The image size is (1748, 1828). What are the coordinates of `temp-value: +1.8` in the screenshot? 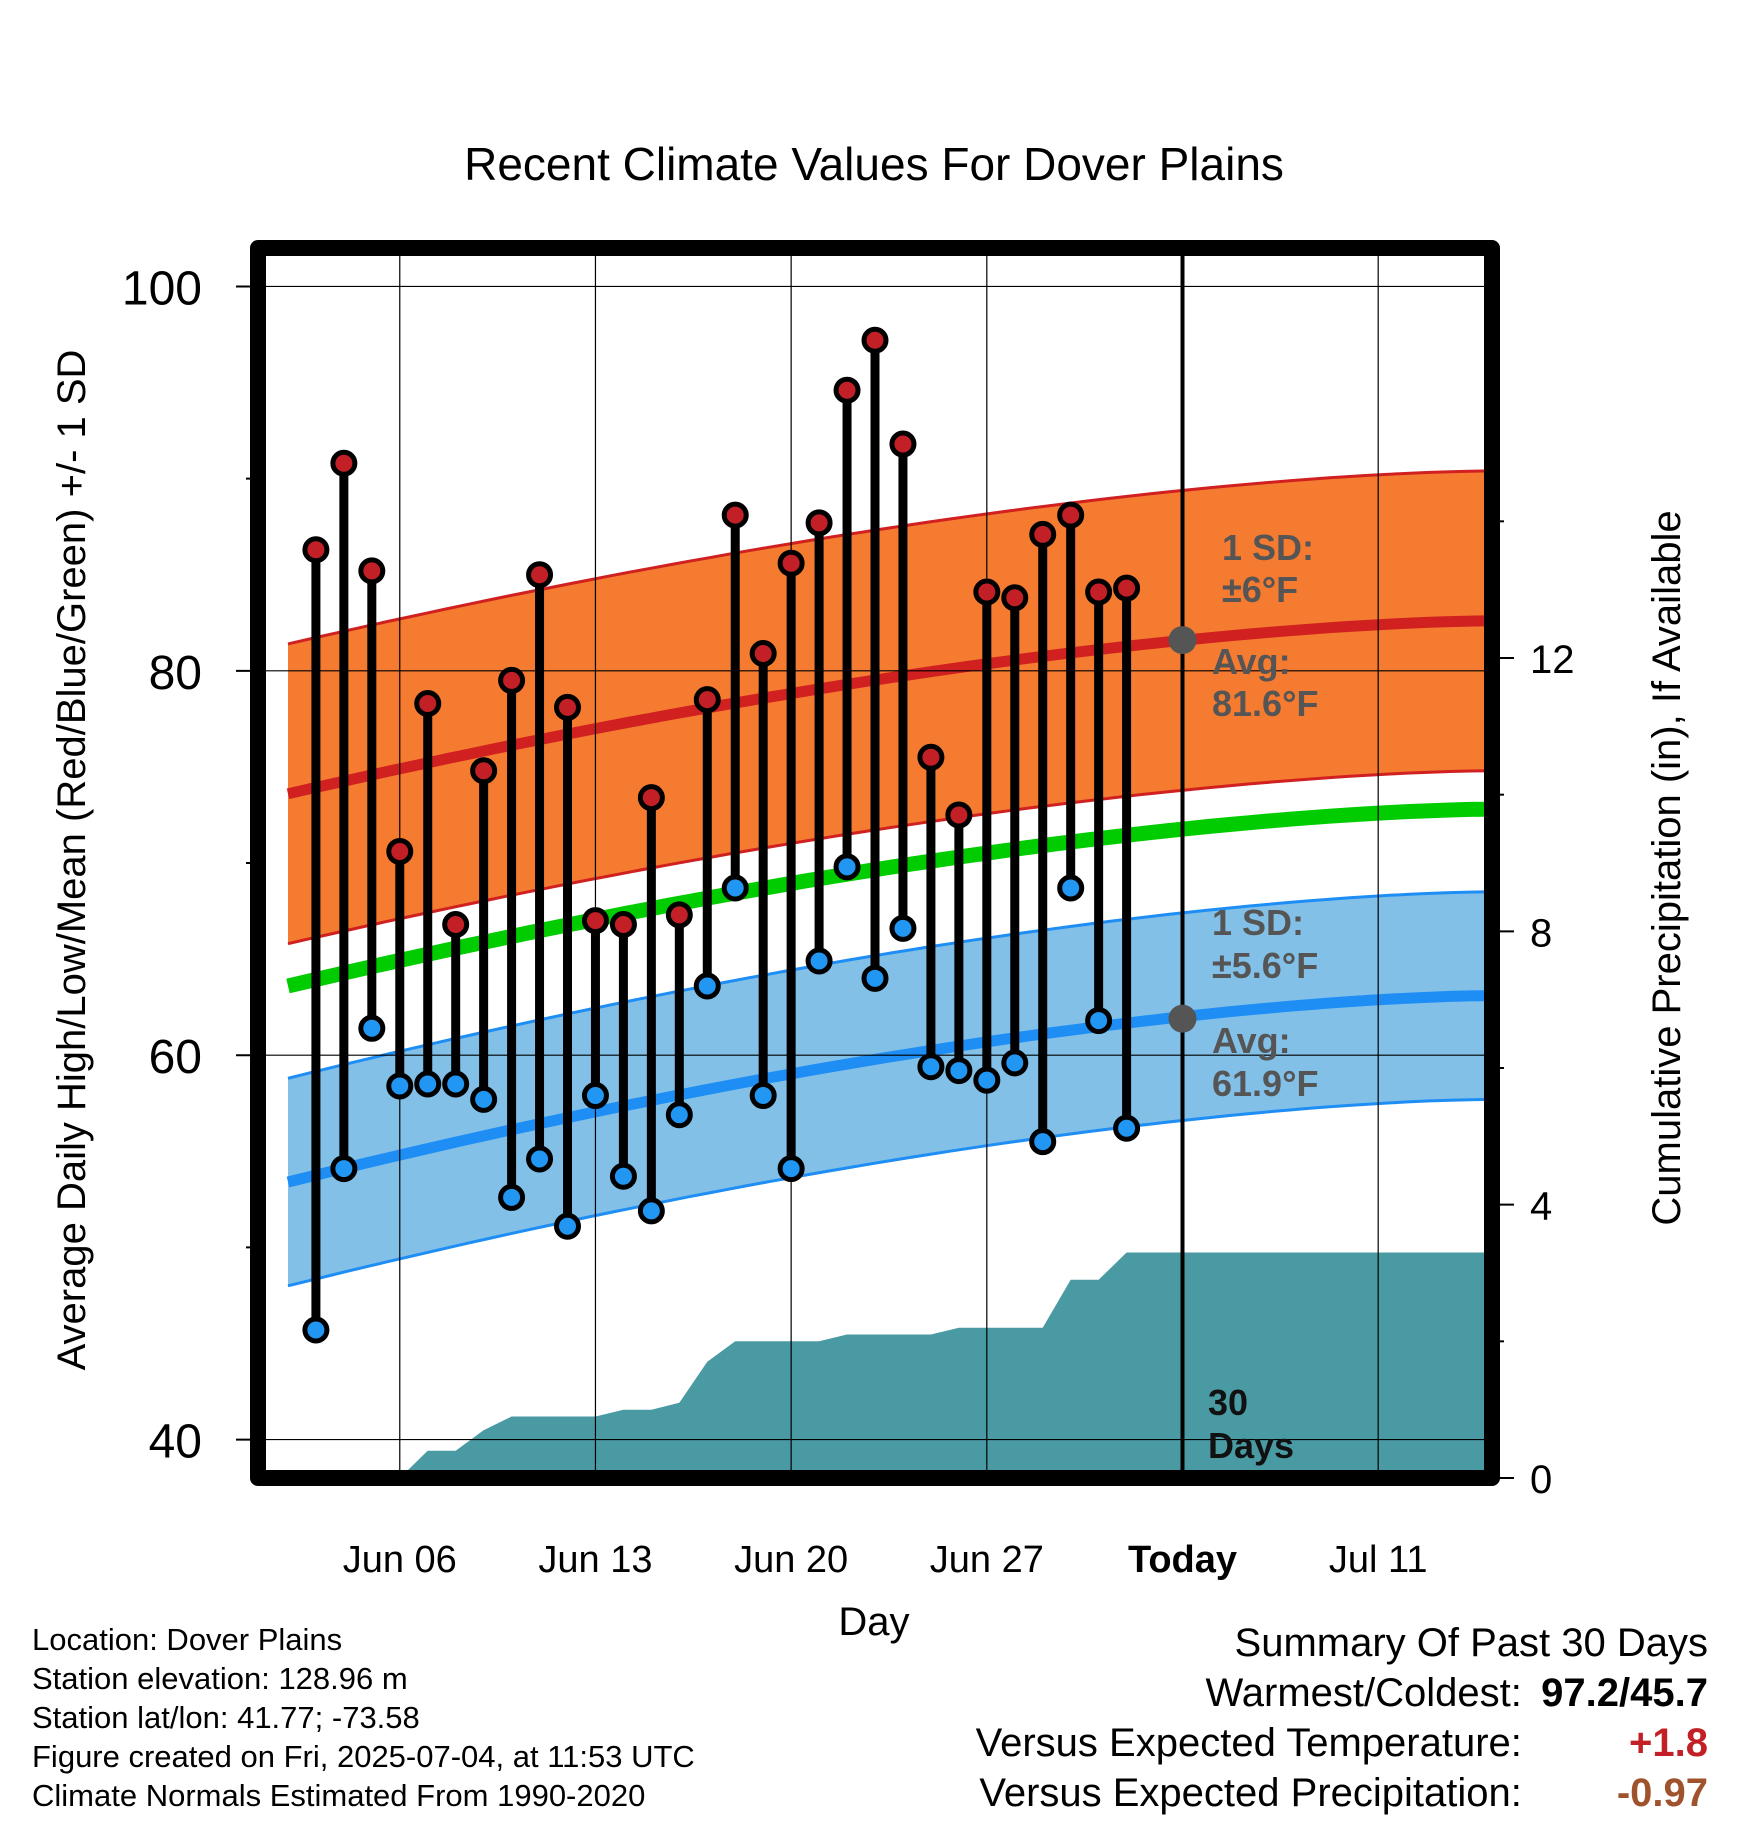 It's located at (1668, 1743).